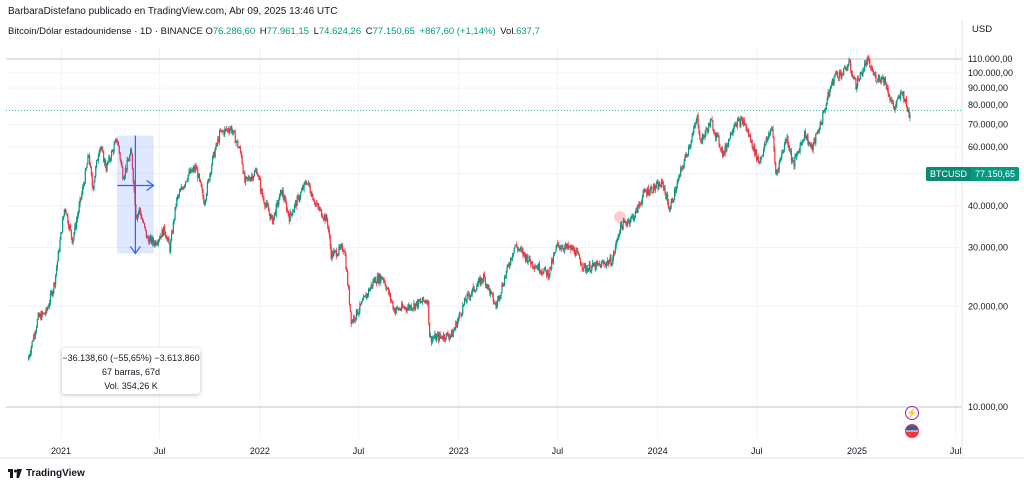  I want to click on currency-selector: USD, so click(982, 29).